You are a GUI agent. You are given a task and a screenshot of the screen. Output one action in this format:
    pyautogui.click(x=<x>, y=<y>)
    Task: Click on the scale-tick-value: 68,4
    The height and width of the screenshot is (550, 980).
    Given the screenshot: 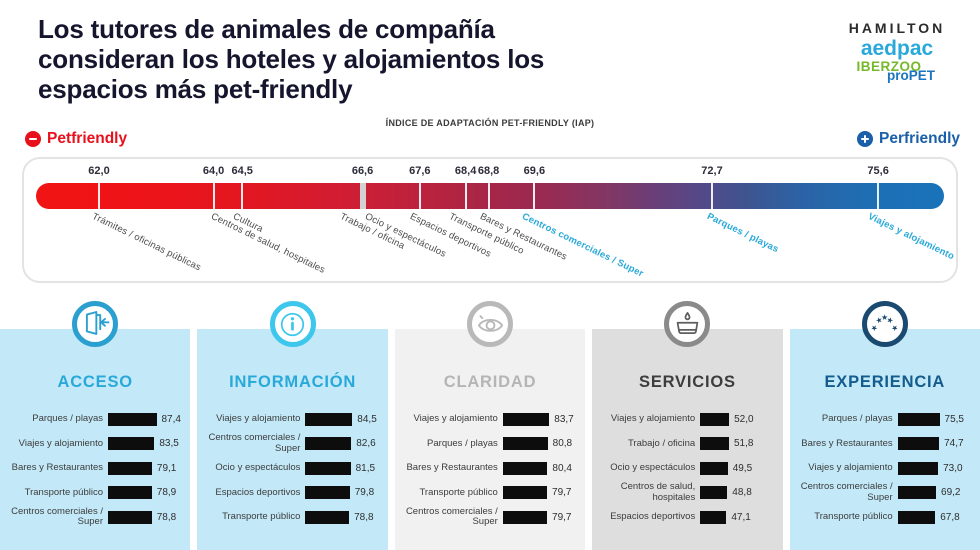 What is the action you would take?
    pyautogui.click(x=465, y=171)
    